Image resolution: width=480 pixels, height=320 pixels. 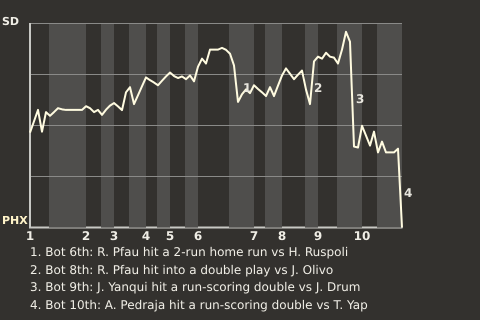 I want to click on x-tick-label: 1, so click(x=30, y=235).